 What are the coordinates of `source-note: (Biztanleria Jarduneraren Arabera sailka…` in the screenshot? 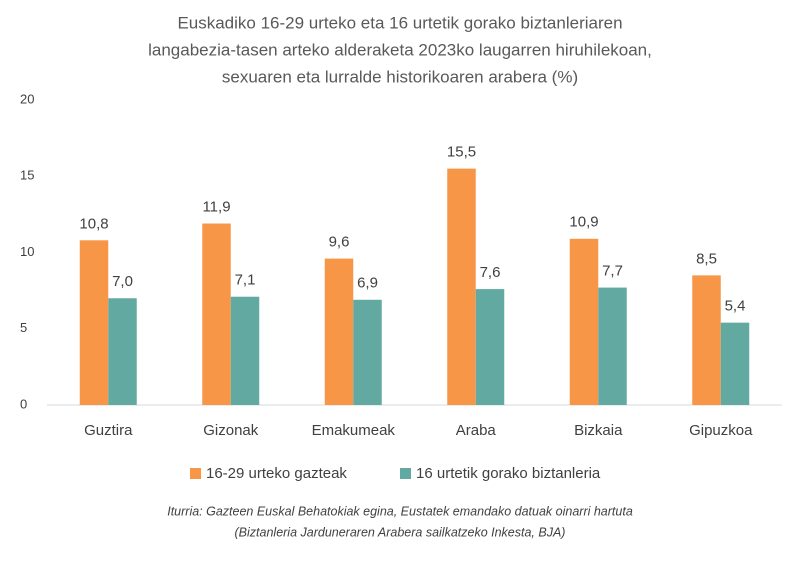 It's located at (400, 532).